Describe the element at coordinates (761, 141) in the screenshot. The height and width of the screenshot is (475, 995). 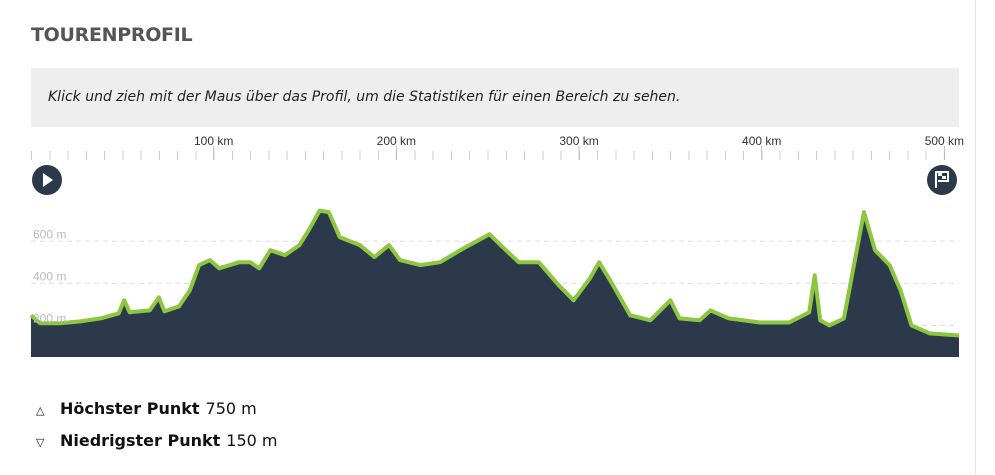
I see `x-tick-label: 400 km` at that location.